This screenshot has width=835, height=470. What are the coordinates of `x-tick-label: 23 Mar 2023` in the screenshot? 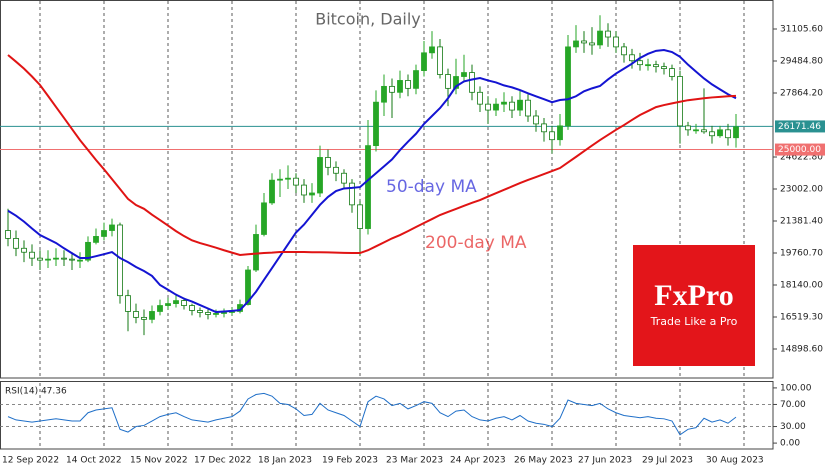 It's located at (414, 461).